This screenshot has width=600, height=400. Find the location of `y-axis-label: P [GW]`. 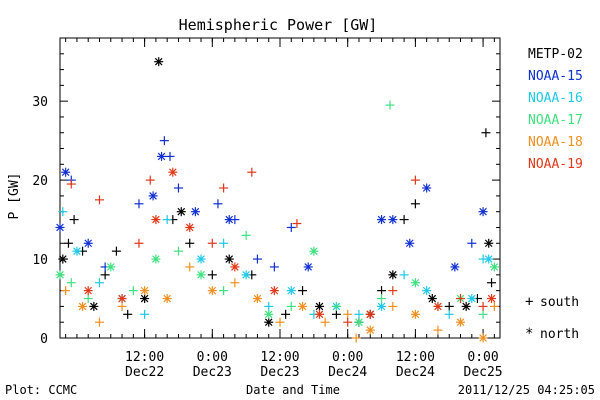

y-axis-label: P [GW] is located at coordinates (14, 196).